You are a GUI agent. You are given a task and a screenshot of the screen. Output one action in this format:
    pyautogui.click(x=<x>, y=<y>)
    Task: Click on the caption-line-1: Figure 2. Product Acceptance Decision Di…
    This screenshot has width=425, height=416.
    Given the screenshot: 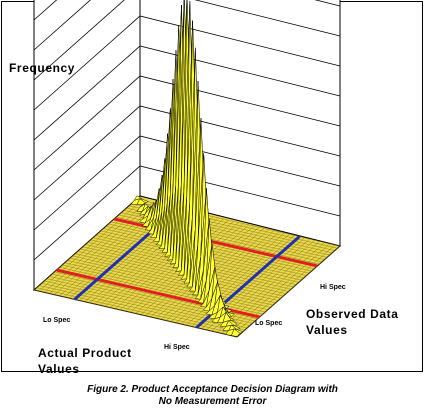 What is the action you would take?
    pyautogui.click(x=212, y=389)
    